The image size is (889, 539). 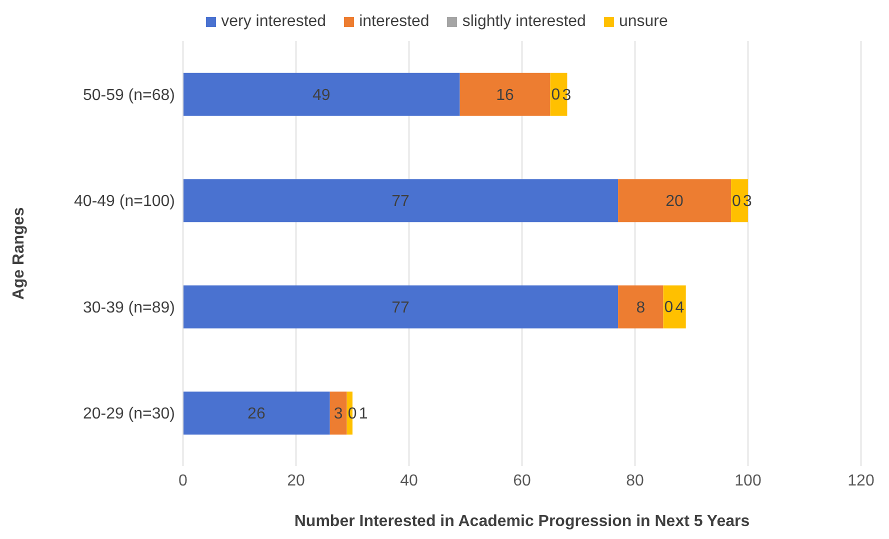 What do you see at coordinates (183, 481) in the screenshot?
I see `x-tick-label: 0` at bounding box center [183, 481].